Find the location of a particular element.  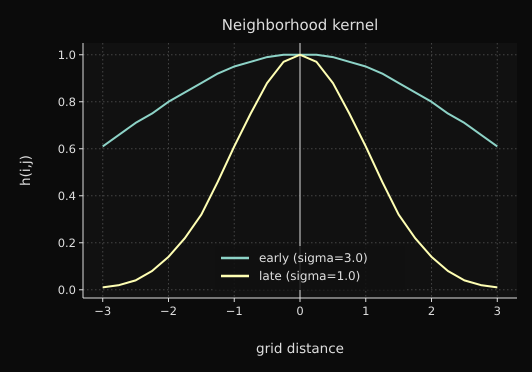

legend-label: late (sigma=1.0) is located at coordinates (309, 276).